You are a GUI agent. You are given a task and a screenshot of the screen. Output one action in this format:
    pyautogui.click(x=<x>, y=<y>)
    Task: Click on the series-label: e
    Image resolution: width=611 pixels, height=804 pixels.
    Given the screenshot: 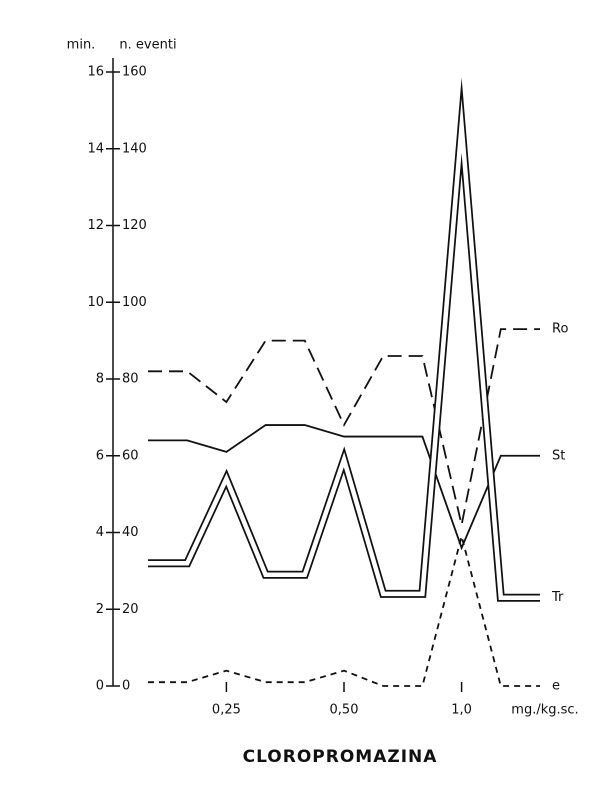 What is the action you would take?
    pyautogui.click(x=556, y=686)
    